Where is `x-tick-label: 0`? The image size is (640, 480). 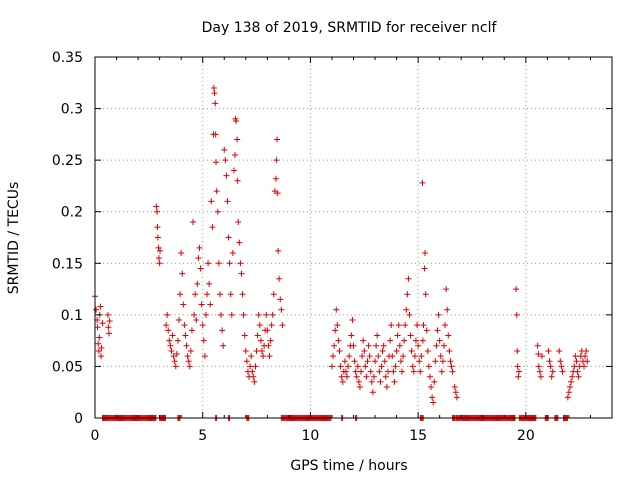 x-tick-label: 0 is located at coordinates (95, 436).